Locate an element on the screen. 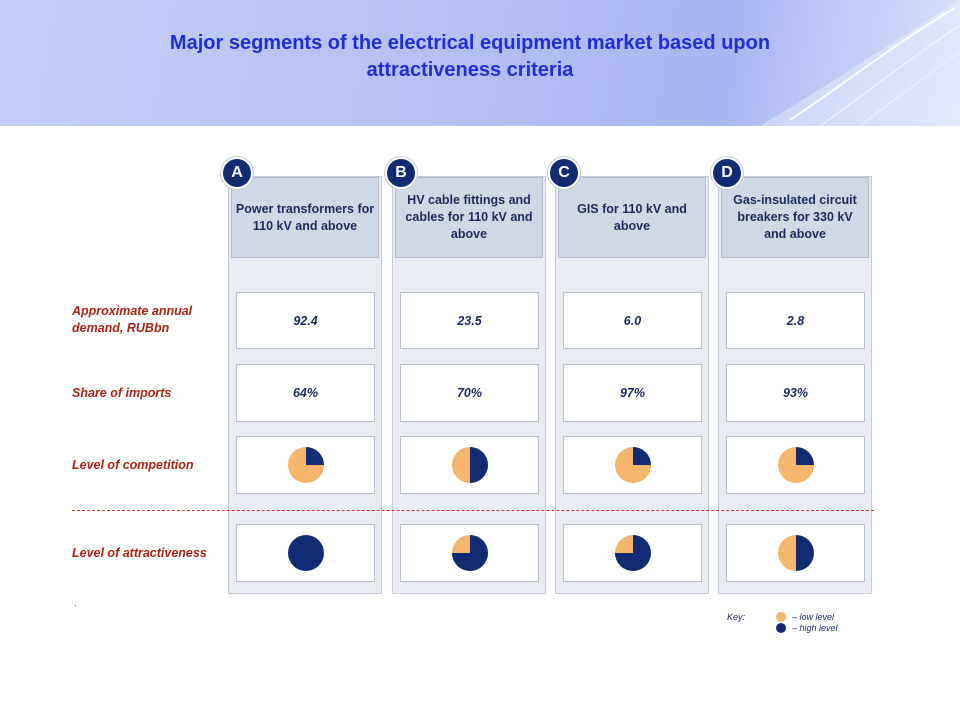 Image resolution: width=960 pixels, height=720 pixels. row-label-attractiveness: Level of attractiveness is located at coordinates (139, 553).